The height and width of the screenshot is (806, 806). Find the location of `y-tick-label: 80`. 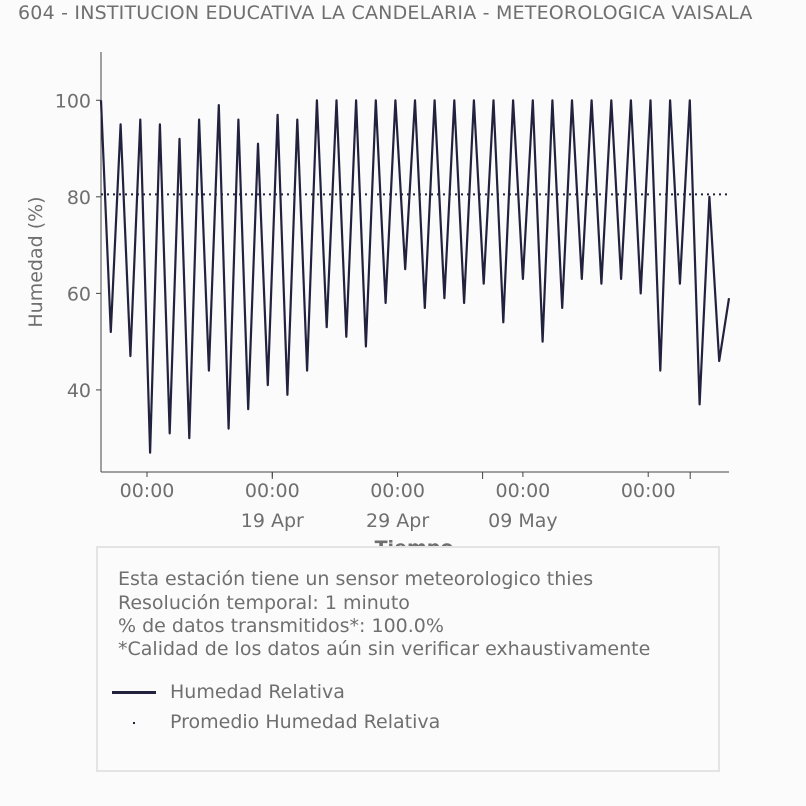

y-tick-label: 80 is located at coordinates (79, 198).